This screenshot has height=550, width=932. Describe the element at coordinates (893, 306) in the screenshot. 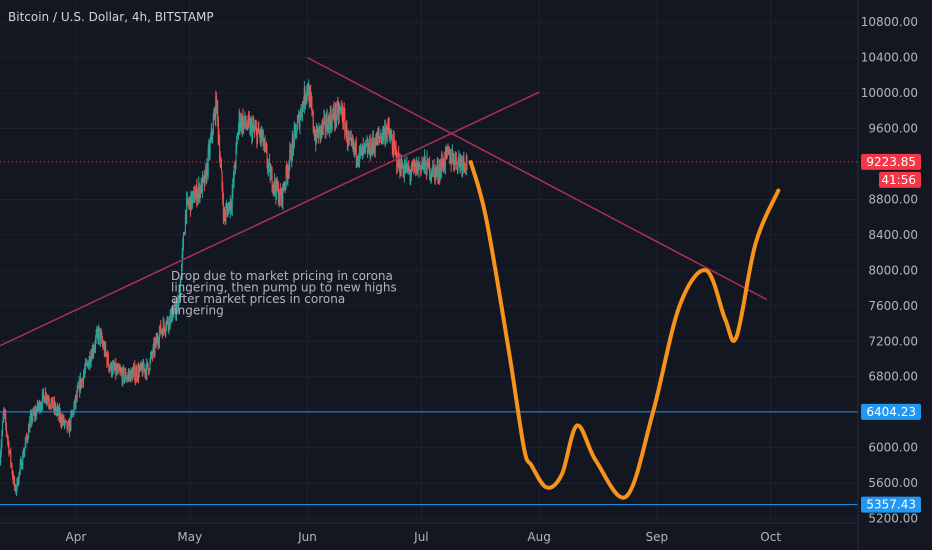

I see `price-tick-label: 7600.00` at that location.